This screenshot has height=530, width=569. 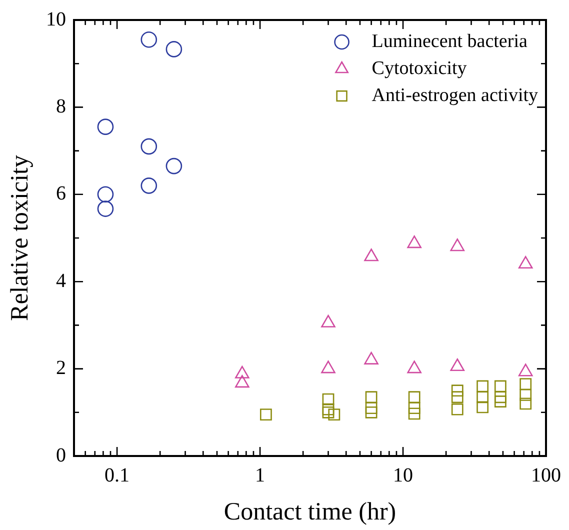 What do you see at coordinates (61, 193) in the screenshot?
I see `y-tick-label: 6` at bounding box center [61, 193].